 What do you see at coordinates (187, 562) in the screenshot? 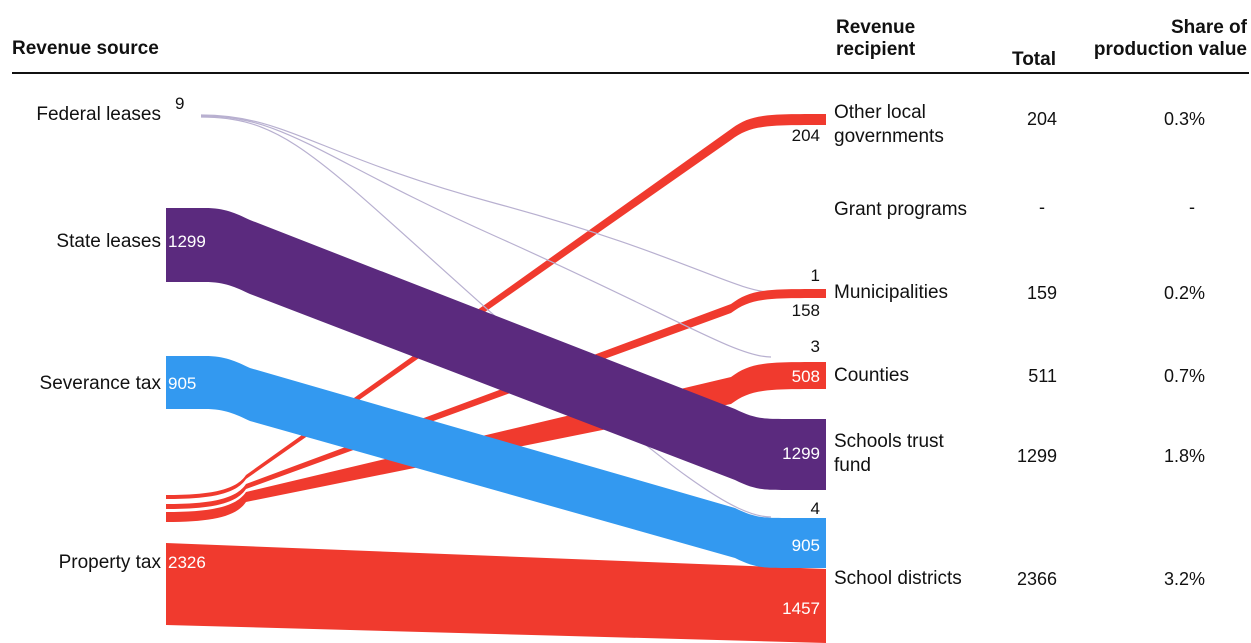
I see `source-value-property-tax: 2326` at bounding box center [187, 562].